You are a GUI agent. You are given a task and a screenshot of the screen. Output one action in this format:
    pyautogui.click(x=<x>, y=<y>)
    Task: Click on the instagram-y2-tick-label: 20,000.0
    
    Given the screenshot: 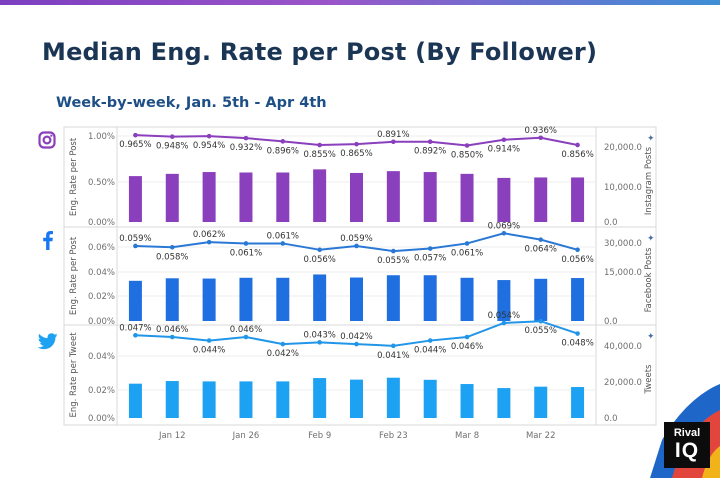 What is the action you would take?
    pyautogui.click(x=623, y=148)
    